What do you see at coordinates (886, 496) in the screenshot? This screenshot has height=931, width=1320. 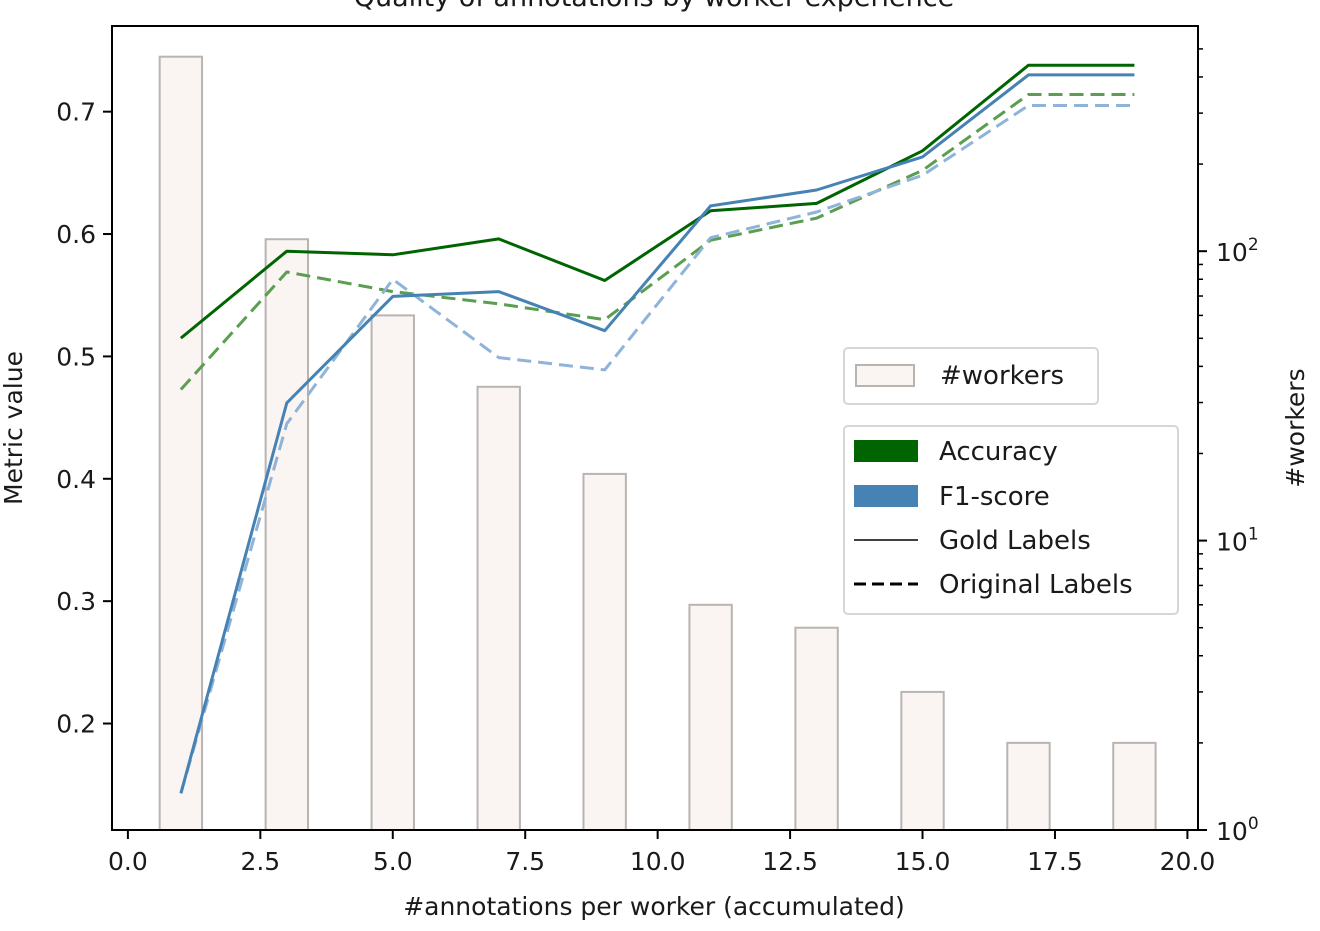 I see `f1-legend-swatch` at bounding box center [886, 496].